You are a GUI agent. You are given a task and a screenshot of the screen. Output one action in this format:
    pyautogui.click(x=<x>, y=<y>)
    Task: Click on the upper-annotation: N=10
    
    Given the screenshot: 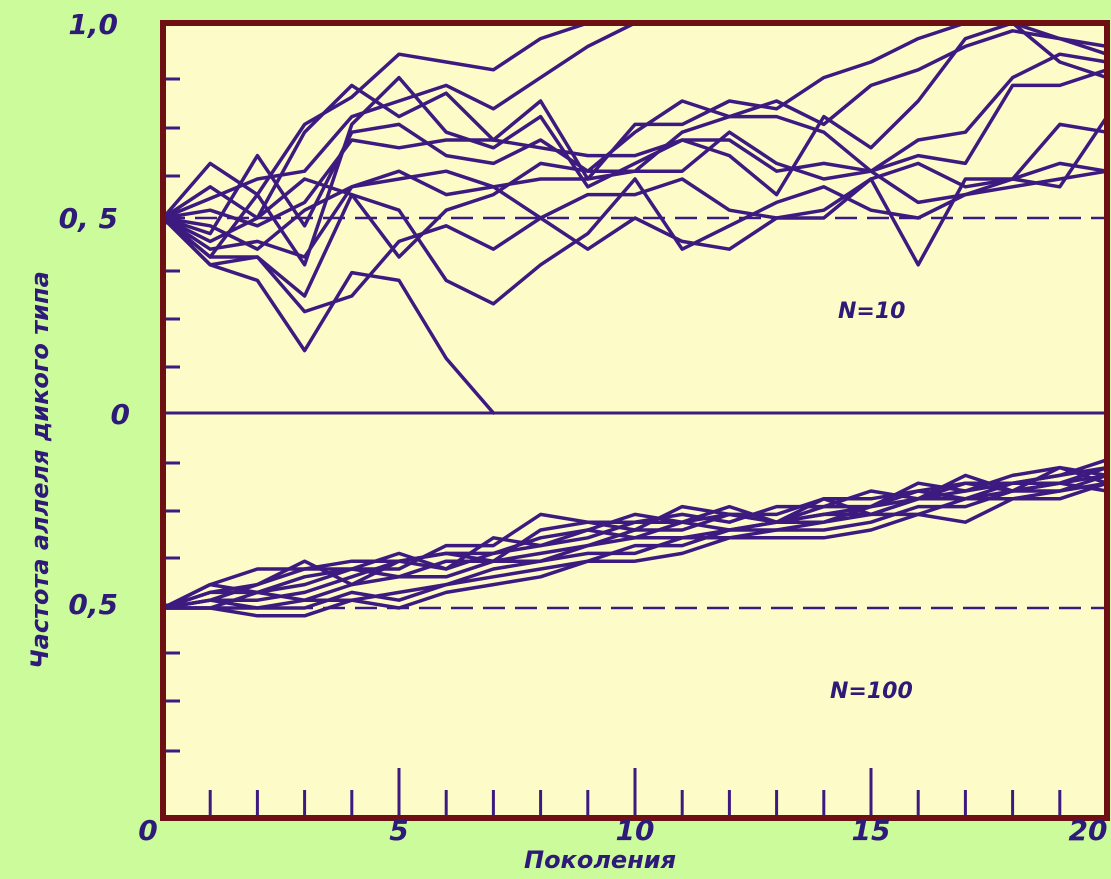 What is the action you would take?
    pyautogui.click(x=871, y=311)
    